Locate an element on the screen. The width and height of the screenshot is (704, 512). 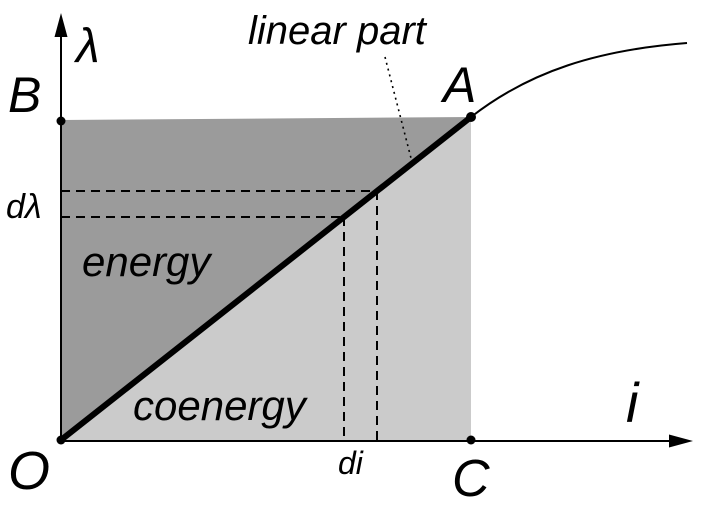
d-lambda-label: dλ is located at coordinates (24, 207).